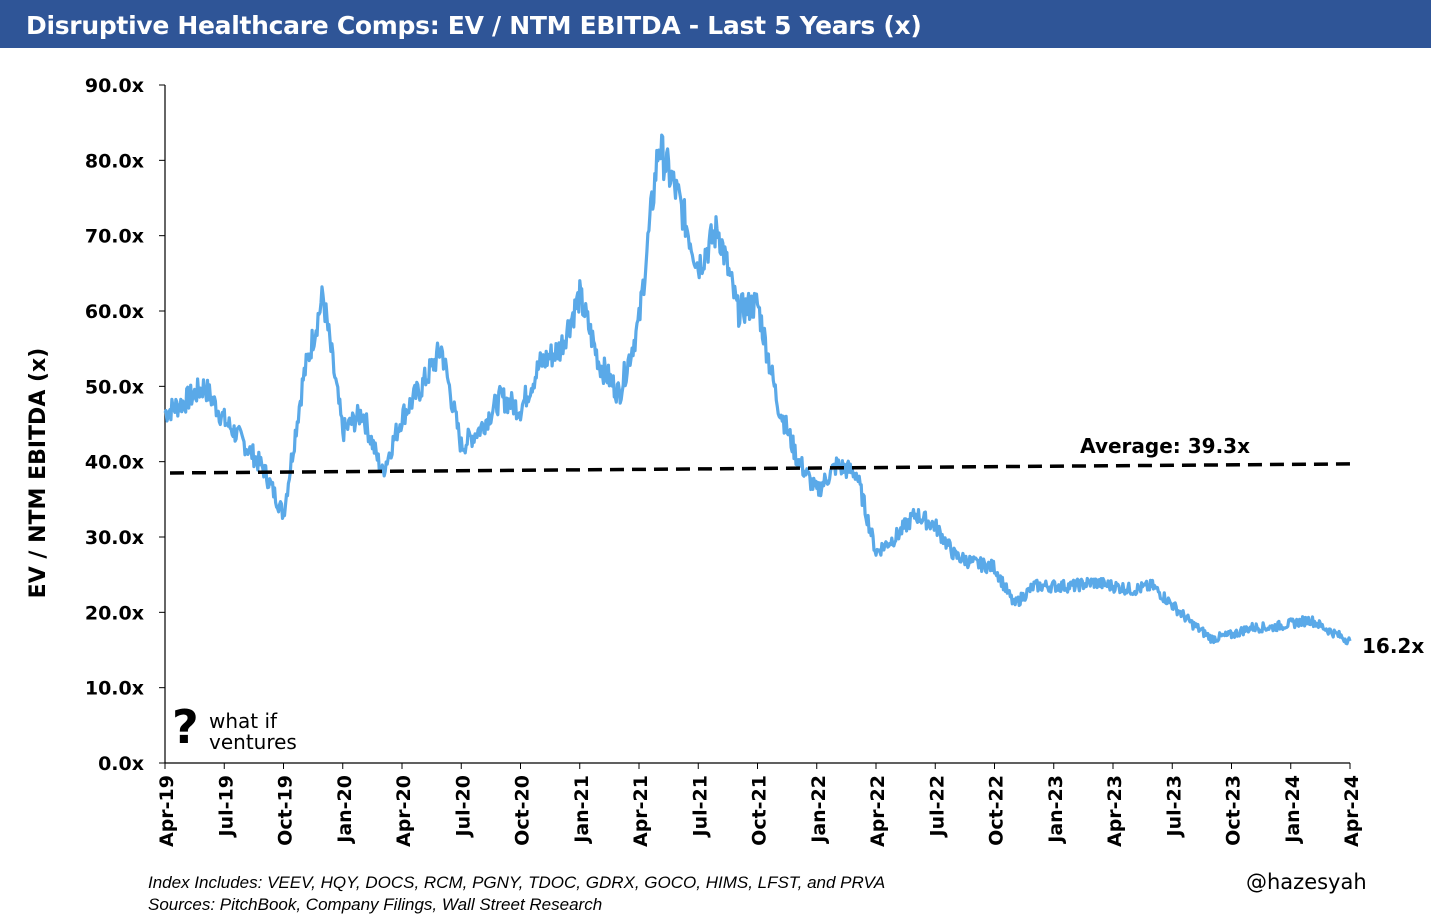 The image size is (1431, 916). Describe the element at coordinates (641, 811) in the screenshot. I see `x-tick-label: Apr-21` at that location.